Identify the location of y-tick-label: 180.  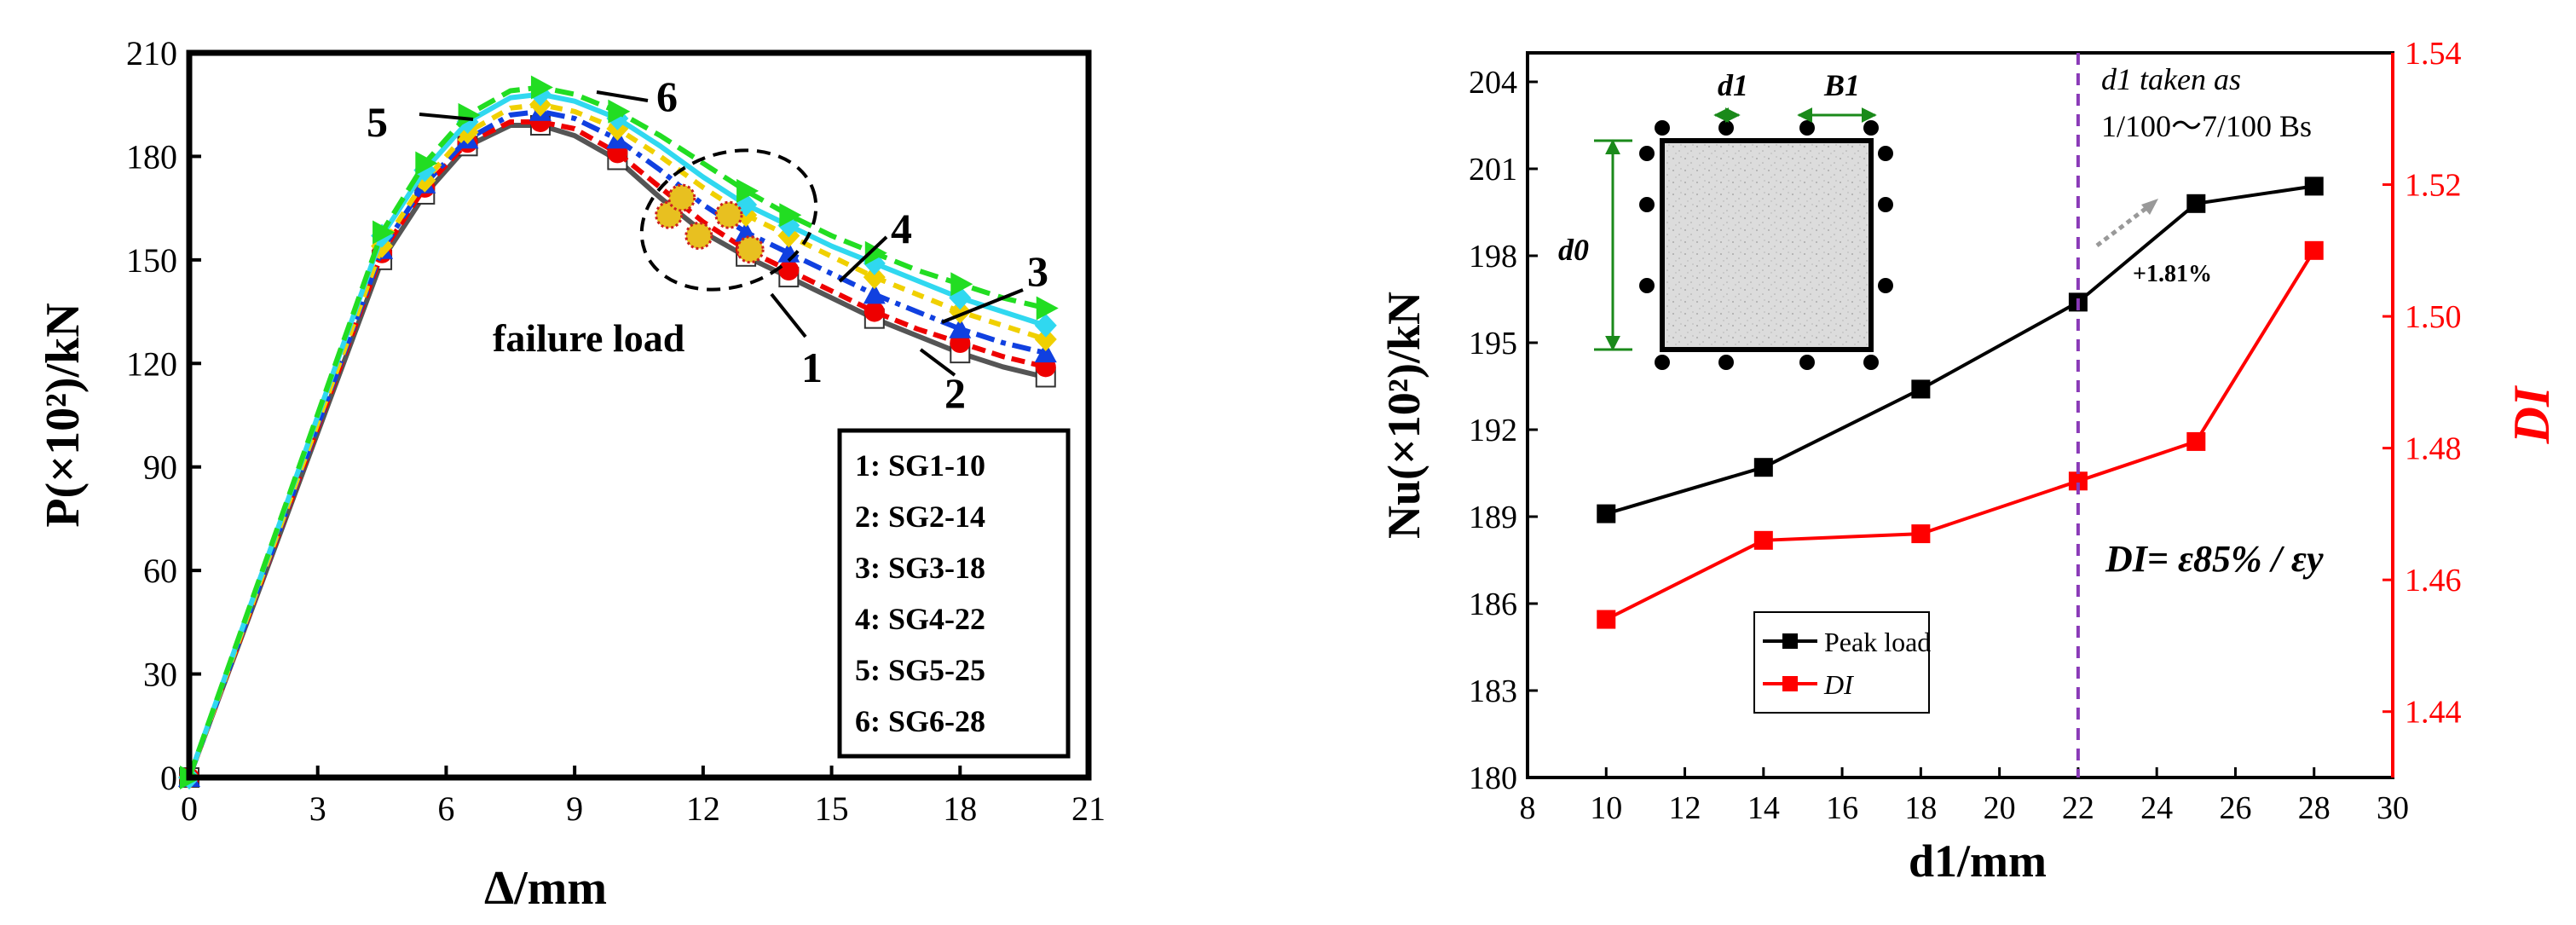
(1493, 778).